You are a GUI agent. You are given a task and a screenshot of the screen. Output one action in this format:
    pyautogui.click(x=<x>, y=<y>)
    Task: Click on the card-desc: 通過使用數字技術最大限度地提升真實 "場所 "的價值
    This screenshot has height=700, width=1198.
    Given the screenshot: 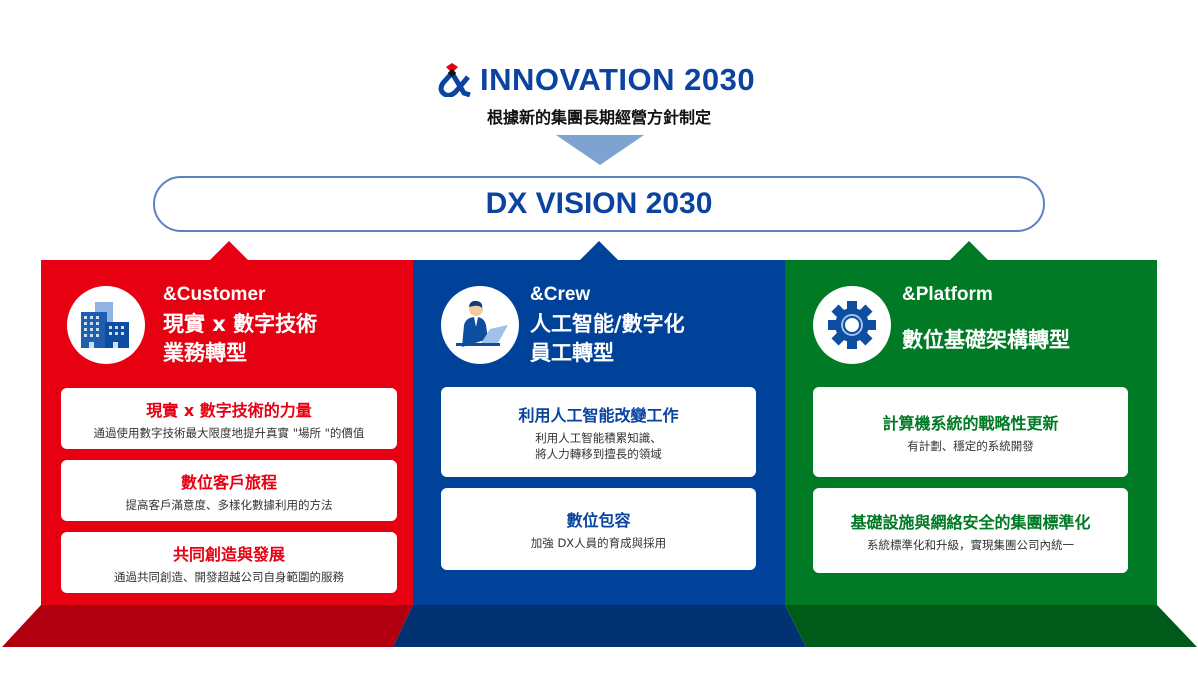 What is the action you would take?
    pyautogui.click(x=229, y=432)
    